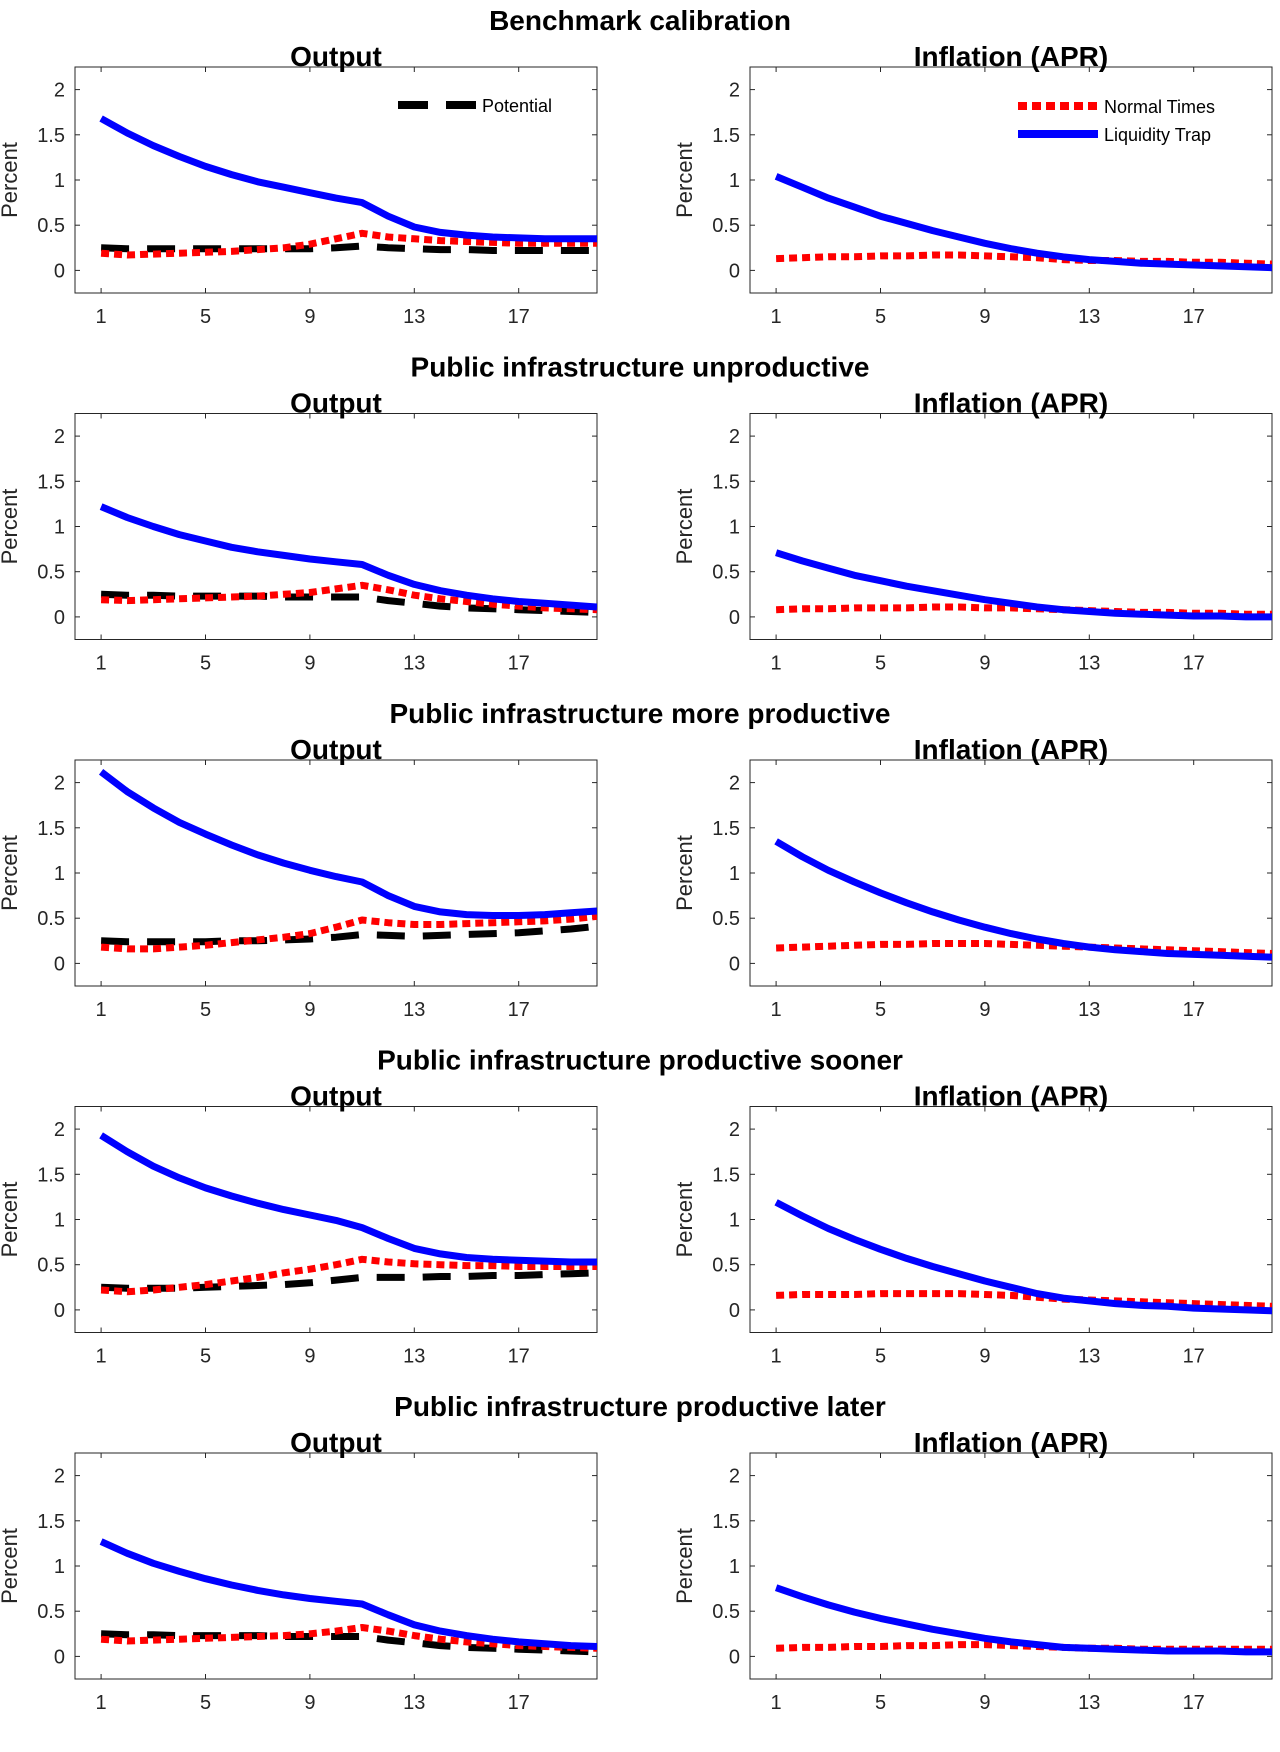 The height and width of the screenshot is (1752, 1280). Describe the element at coordinates (972, 1570) in the screenshot. I see `inflation-panel: 1 5 9 13 17 0 0.5 1 1.5 2 Percent Inflation (APR)` at that location.